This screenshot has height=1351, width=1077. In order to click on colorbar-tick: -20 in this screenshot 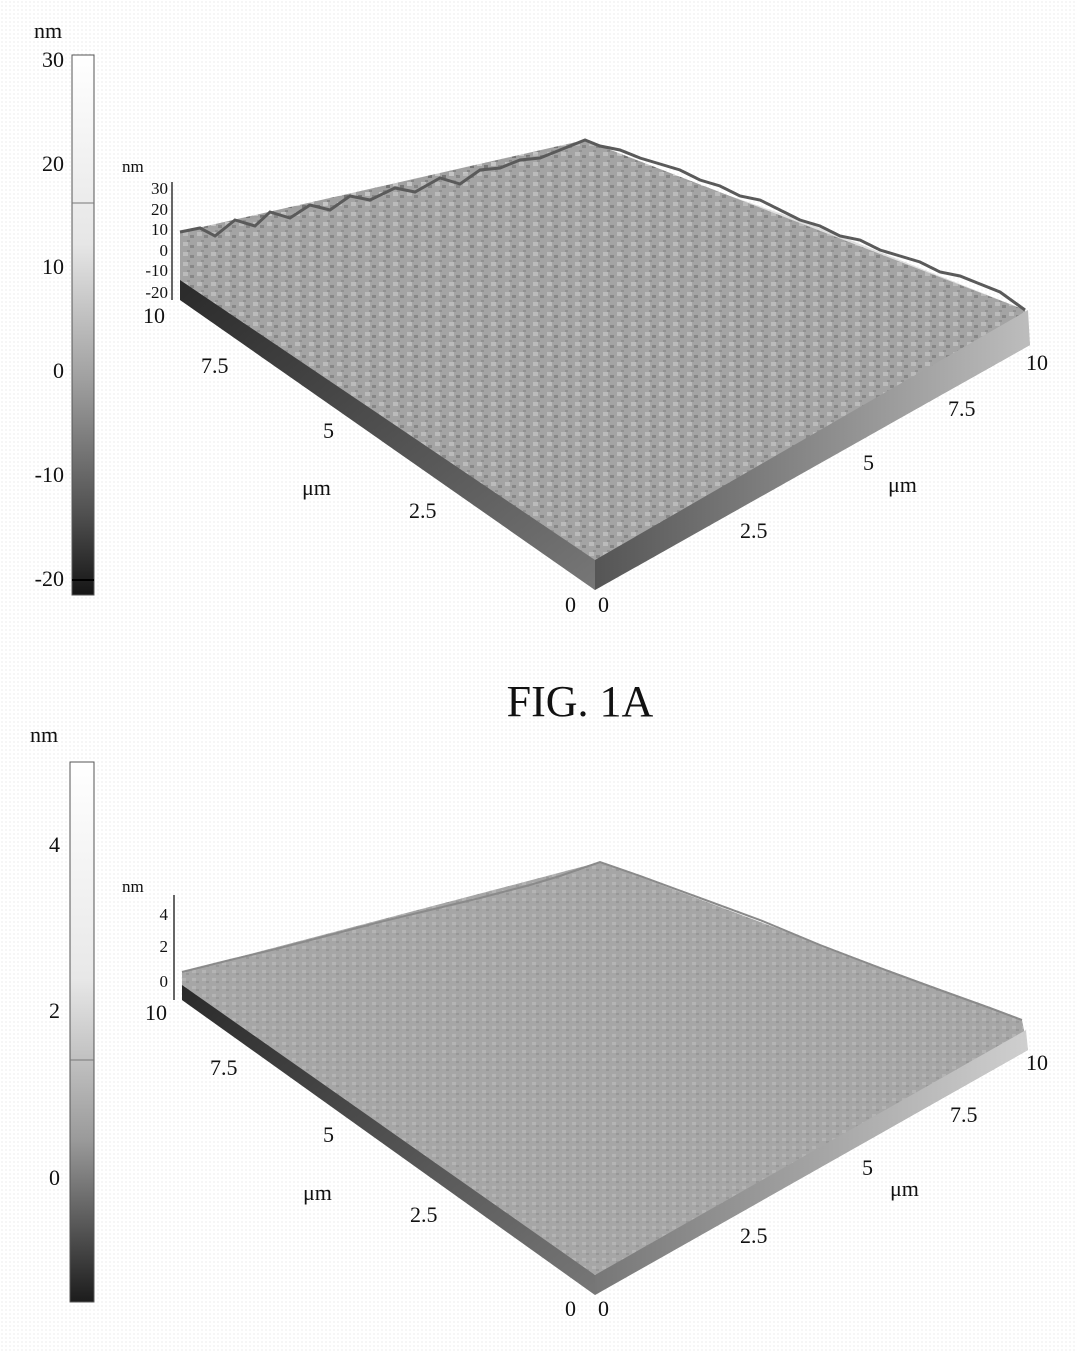, I will do `click(49, 578)`.